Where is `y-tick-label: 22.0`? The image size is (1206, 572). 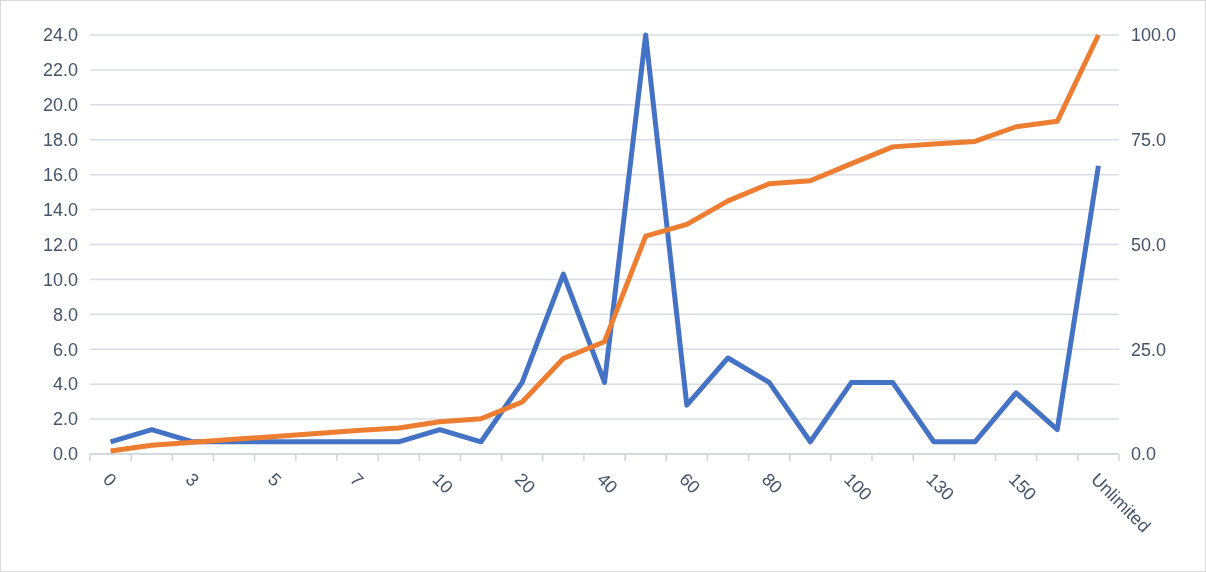
y-tick-label: 22.0 is located at coordinates (60, 70).